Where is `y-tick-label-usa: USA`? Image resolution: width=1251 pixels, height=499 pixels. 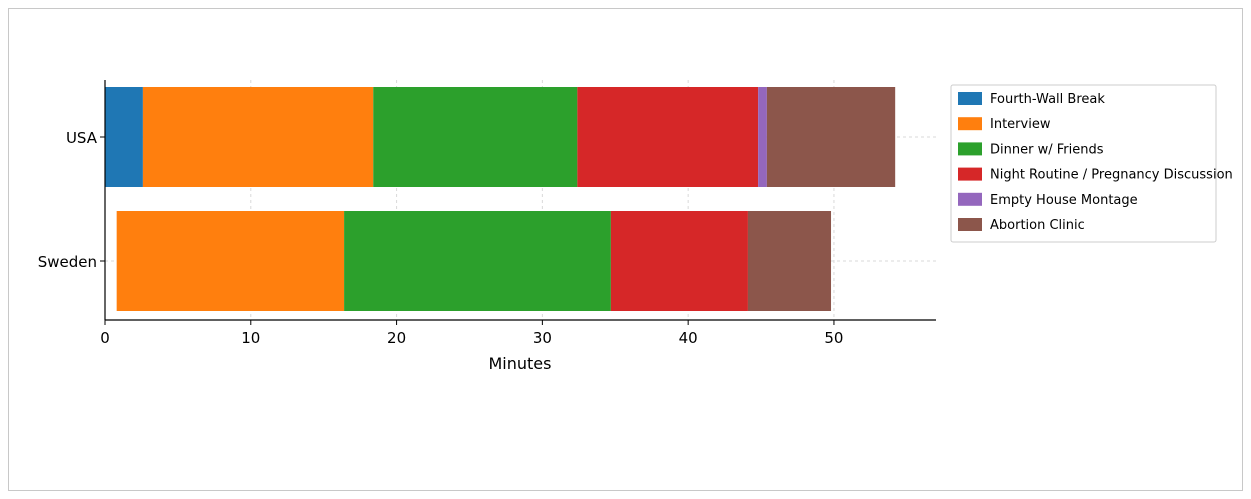
y-tick-label-usa: USA is located at coordinates (82, 138).